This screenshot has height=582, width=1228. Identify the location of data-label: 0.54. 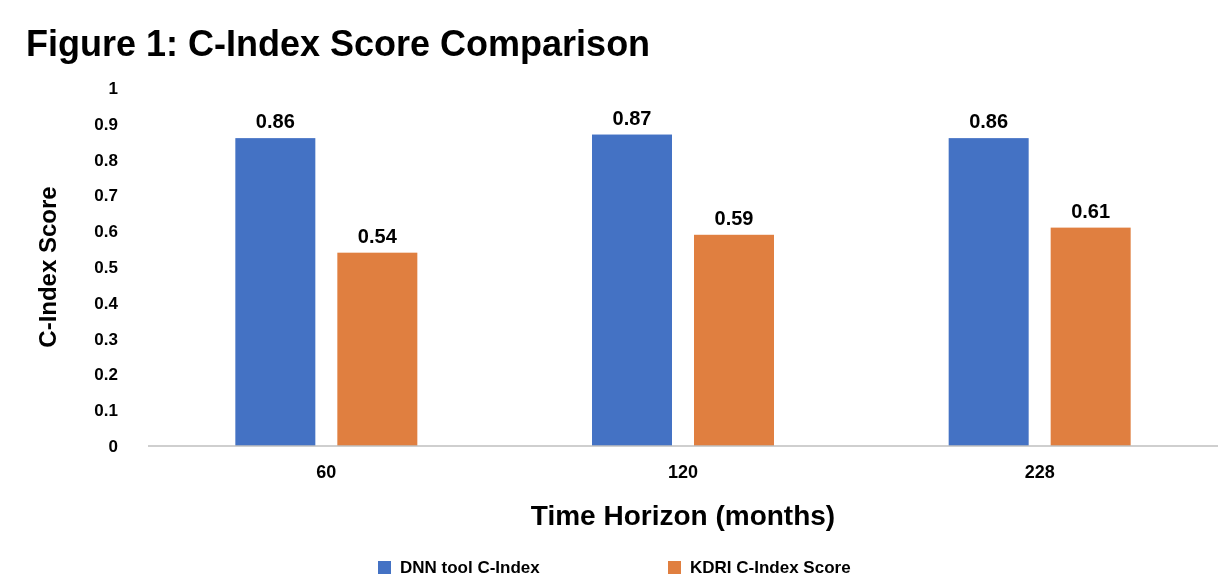
(377, 235).